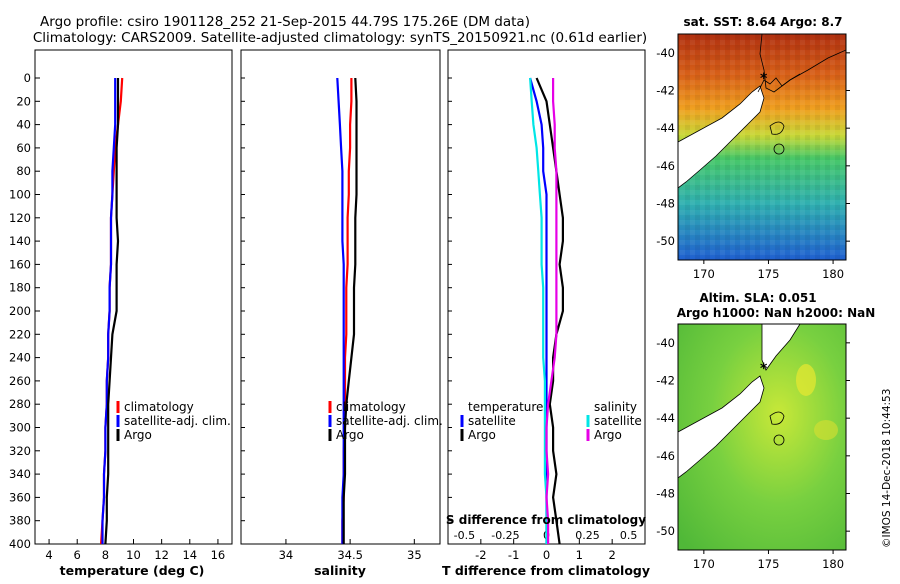 This screenshot has height=584, width=900. Describe the element at coordinates (480, 555) in the screenshot. I see `x-tick-label: -2` at that location.